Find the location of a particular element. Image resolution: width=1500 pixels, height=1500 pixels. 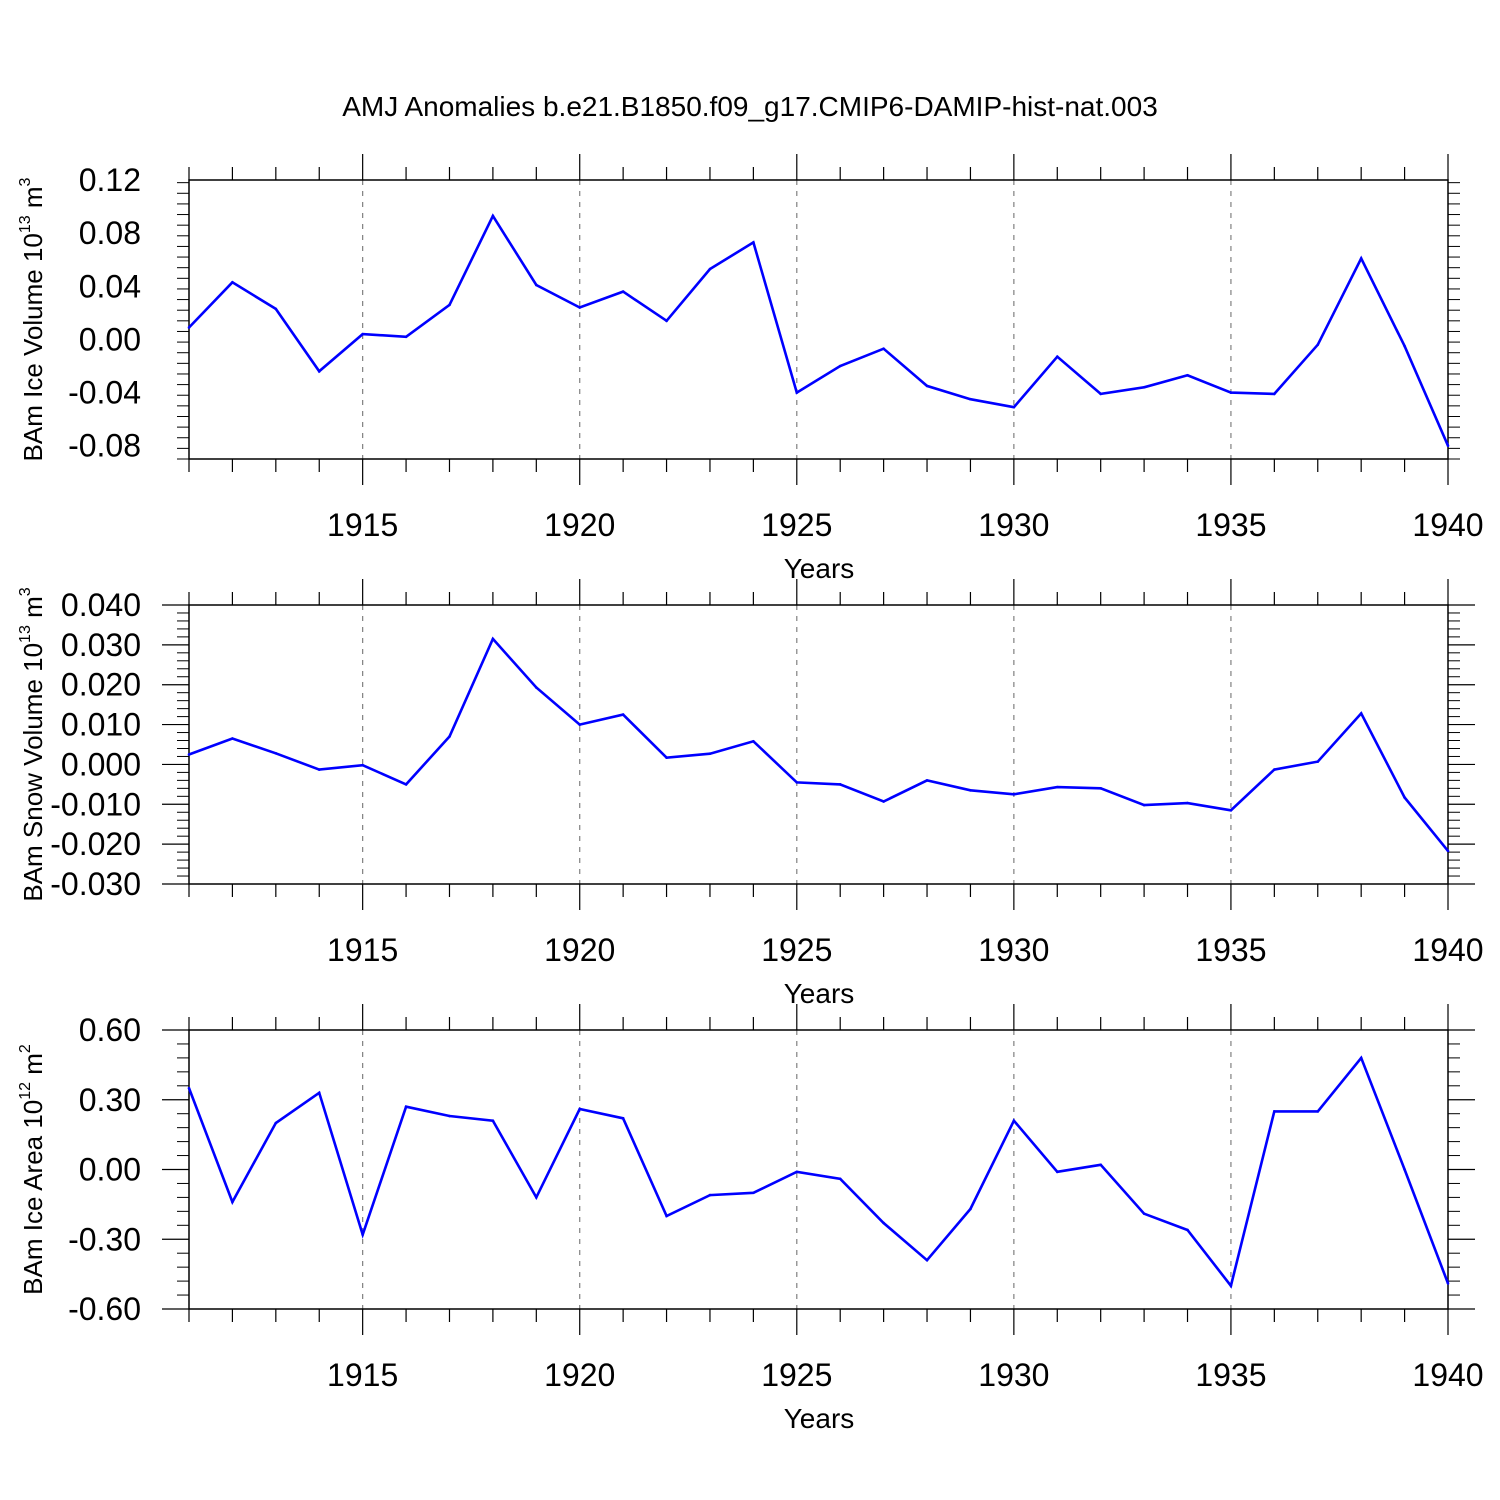

y-tick-label: -0.08 is located at coordinates (104, 446).